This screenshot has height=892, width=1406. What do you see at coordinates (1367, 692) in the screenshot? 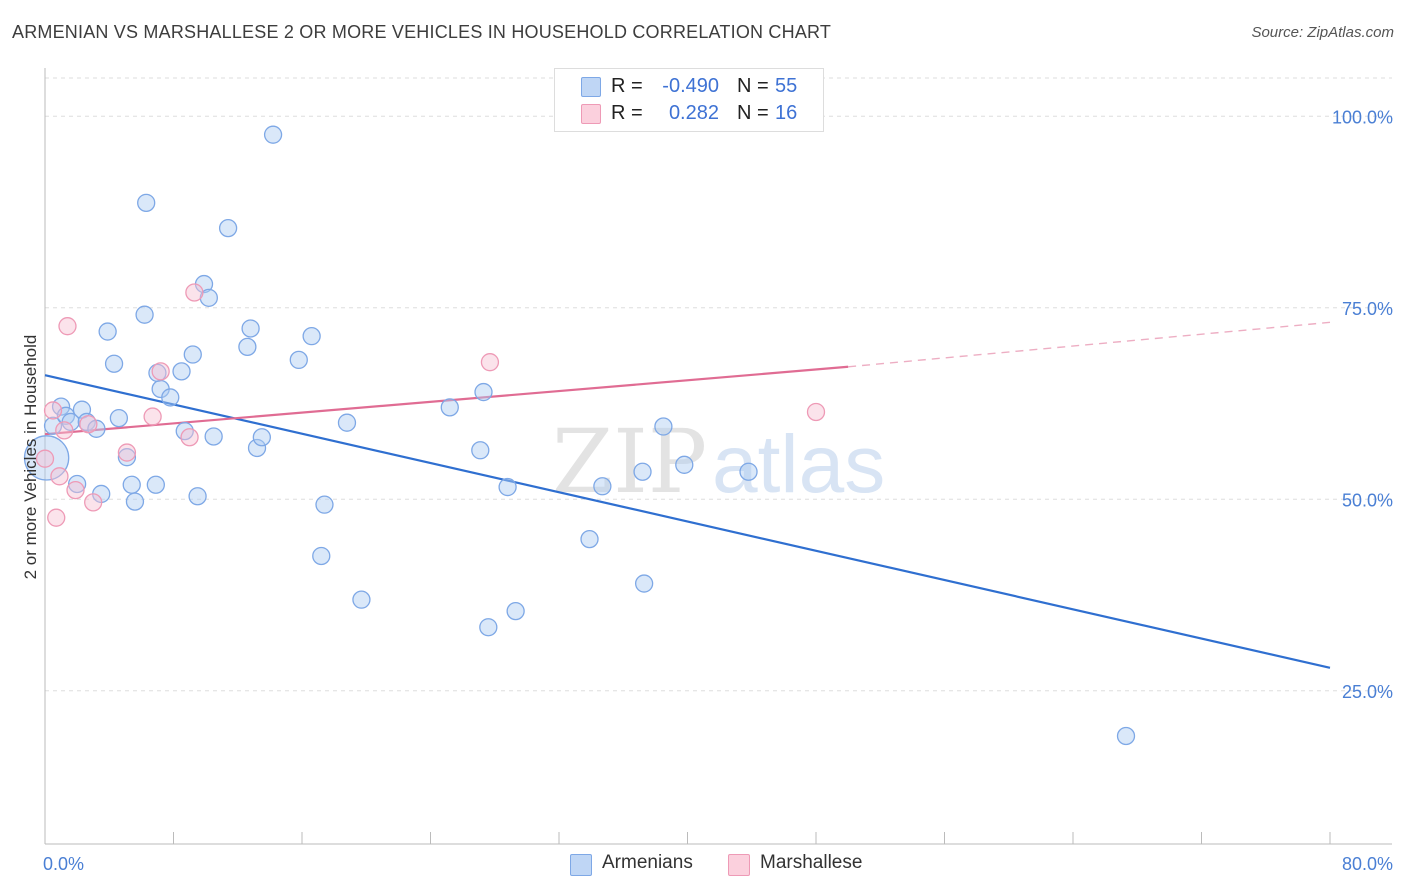
I see `y-tick-label: 25.0%` at bounding box center [1367, 692].